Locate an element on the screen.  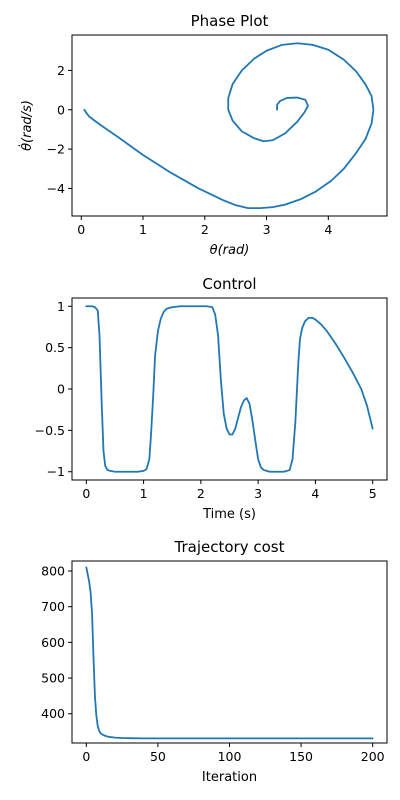
phase-plot-y-tick-label: −4 is located at coordinates (56, 188).